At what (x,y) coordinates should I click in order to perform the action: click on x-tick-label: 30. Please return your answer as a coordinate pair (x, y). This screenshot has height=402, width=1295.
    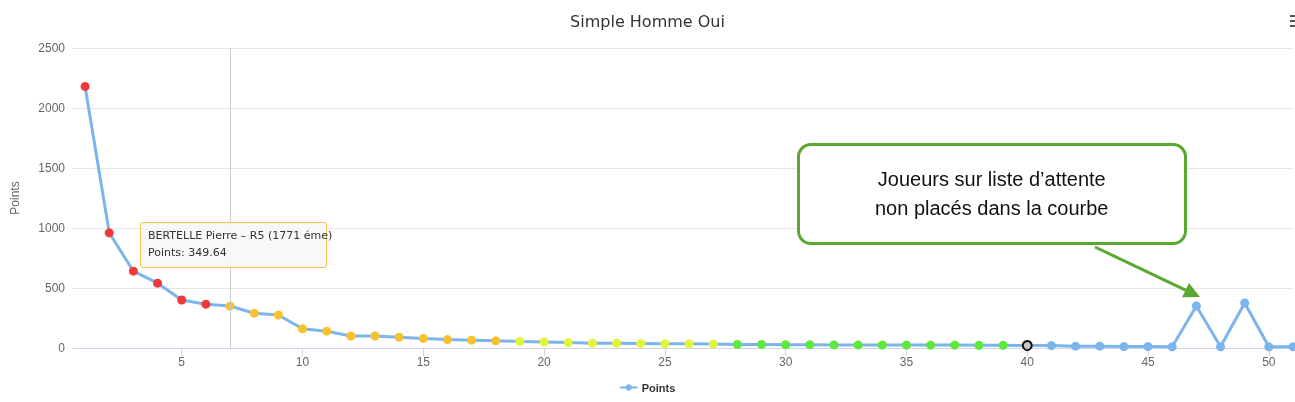
    Looking at the image, I should click on (785, 362).